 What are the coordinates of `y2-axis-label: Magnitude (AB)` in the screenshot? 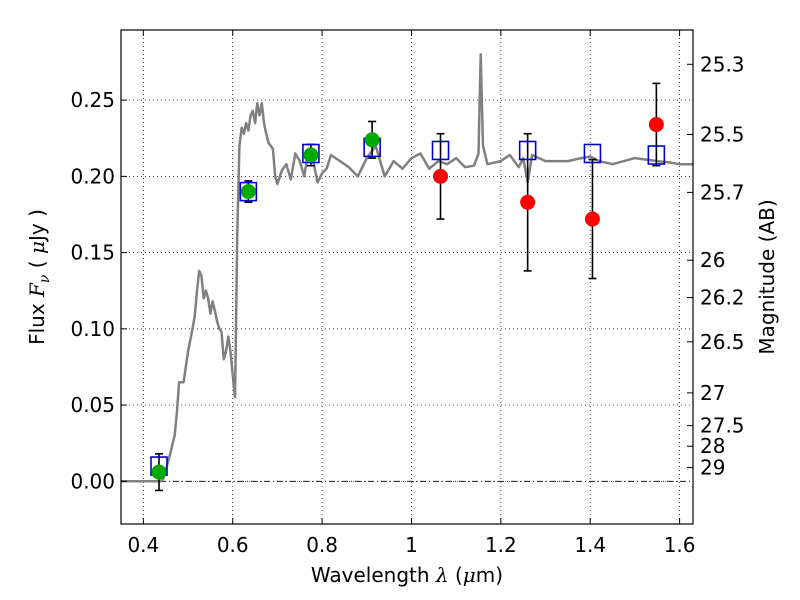 It's located at (767, 276).